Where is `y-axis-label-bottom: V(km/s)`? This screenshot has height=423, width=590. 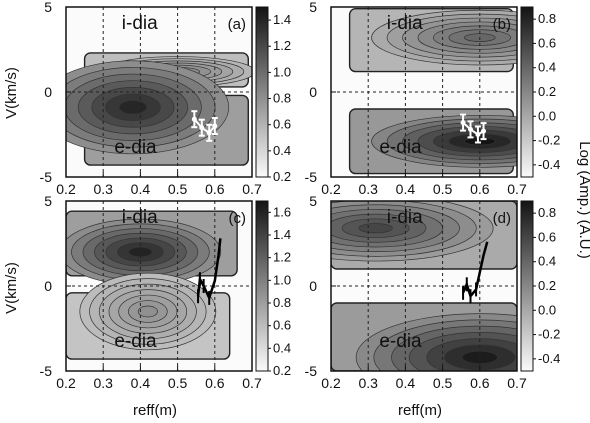
y-axis-label-bottom: V(km/s) is located at coordinates (11, 288).